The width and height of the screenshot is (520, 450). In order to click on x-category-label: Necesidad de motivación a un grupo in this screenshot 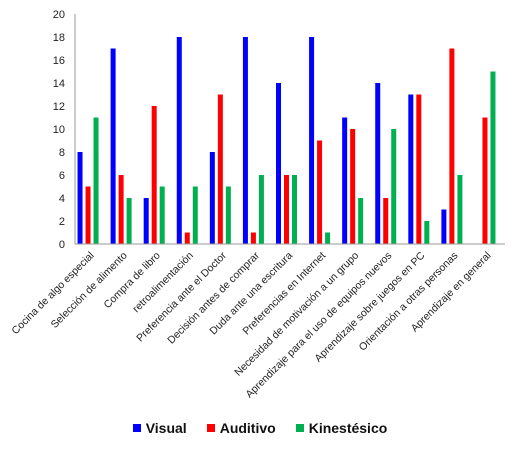, I will do `click(296, 314)`.